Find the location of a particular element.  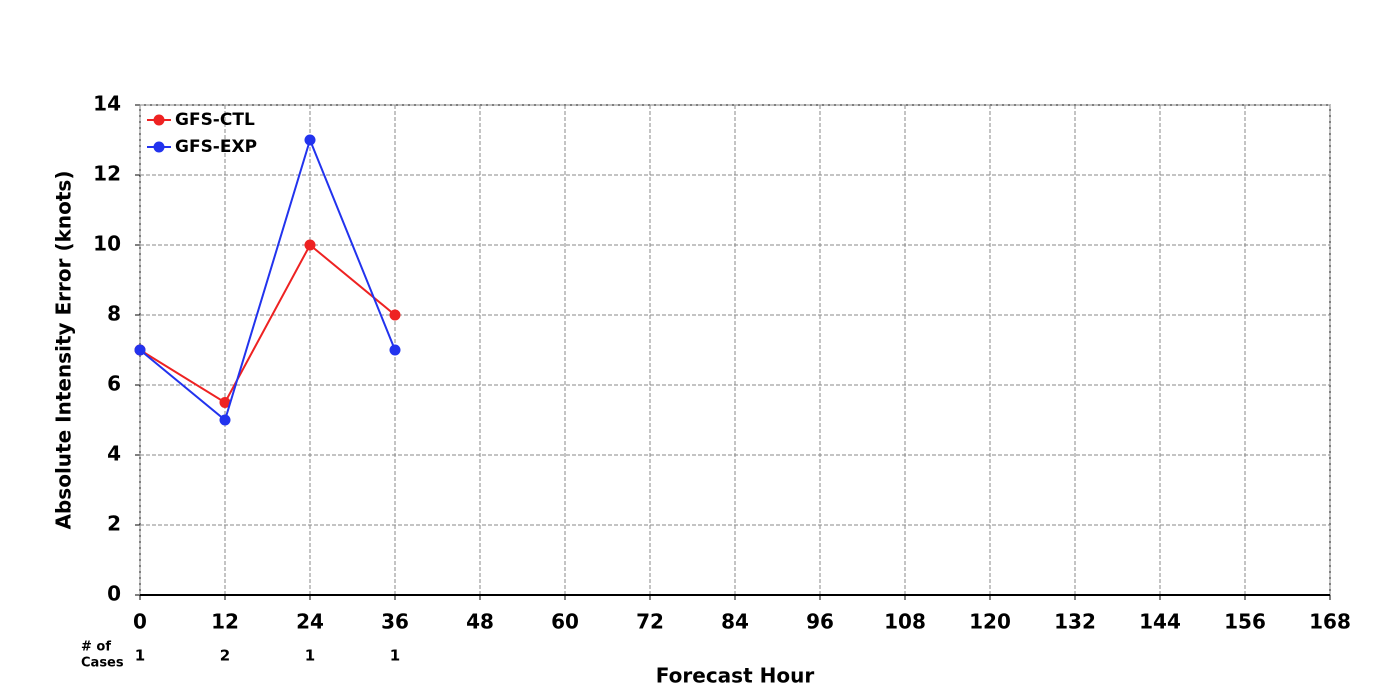

cases-label: Cases is located at coordinates (102, 663).